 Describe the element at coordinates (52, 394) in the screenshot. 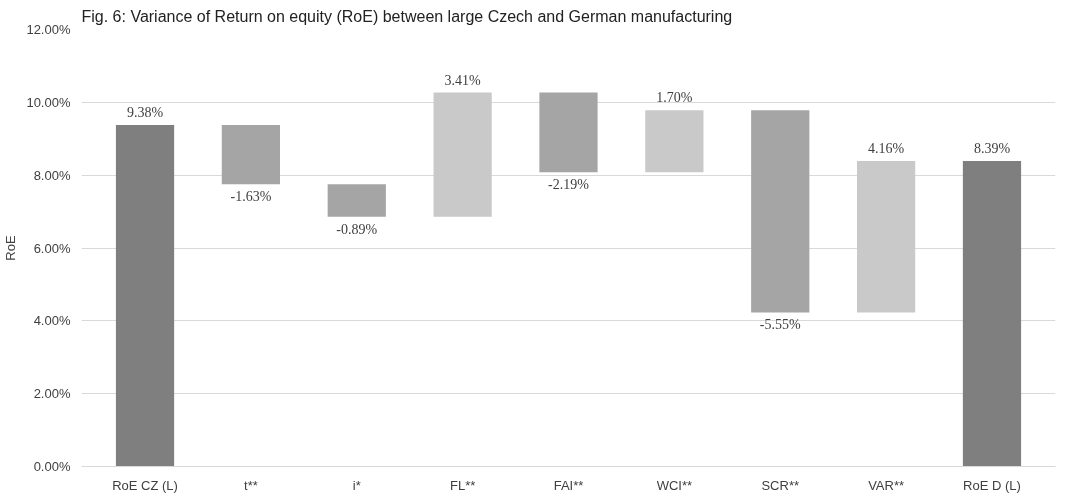

I see `y-tick-label: 2.00%` at that location.